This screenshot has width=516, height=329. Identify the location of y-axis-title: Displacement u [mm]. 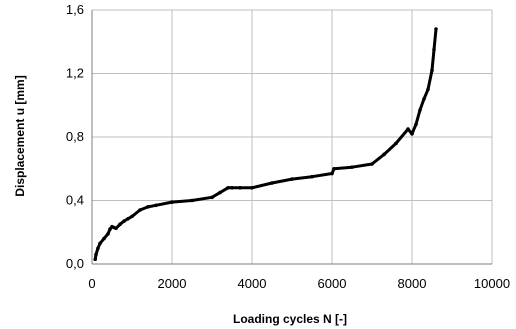
(20, 135).